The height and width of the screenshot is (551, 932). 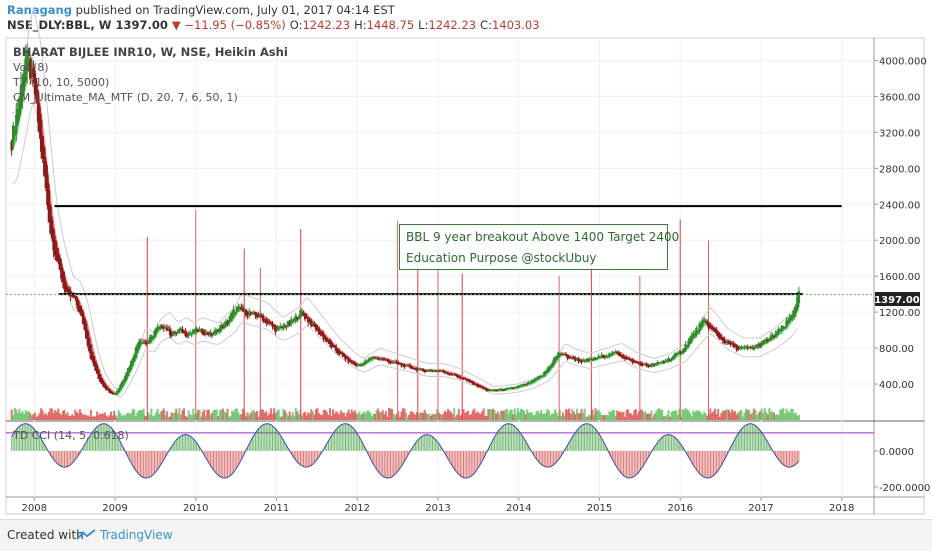 I want to click on time-tick-label: 2013, so click(x=437, y=508).